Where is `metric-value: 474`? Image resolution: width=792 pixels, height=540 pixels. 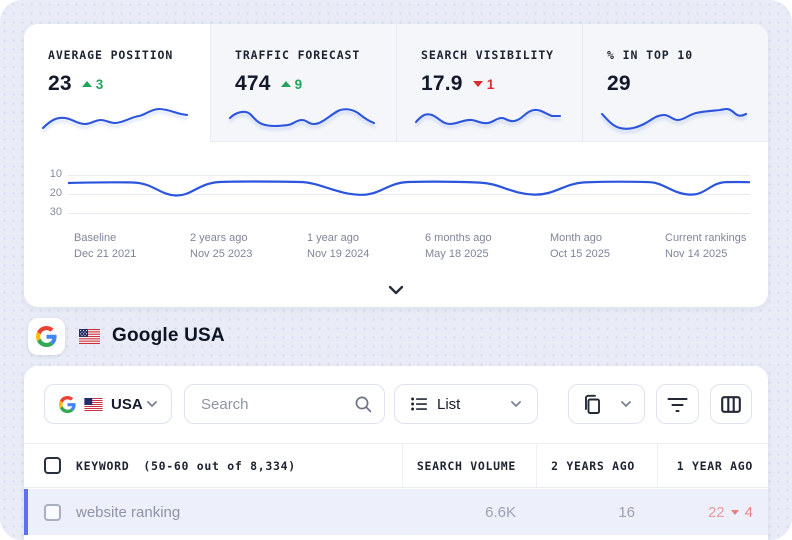 metric-value: 474 is located at coordinates (253, 83).